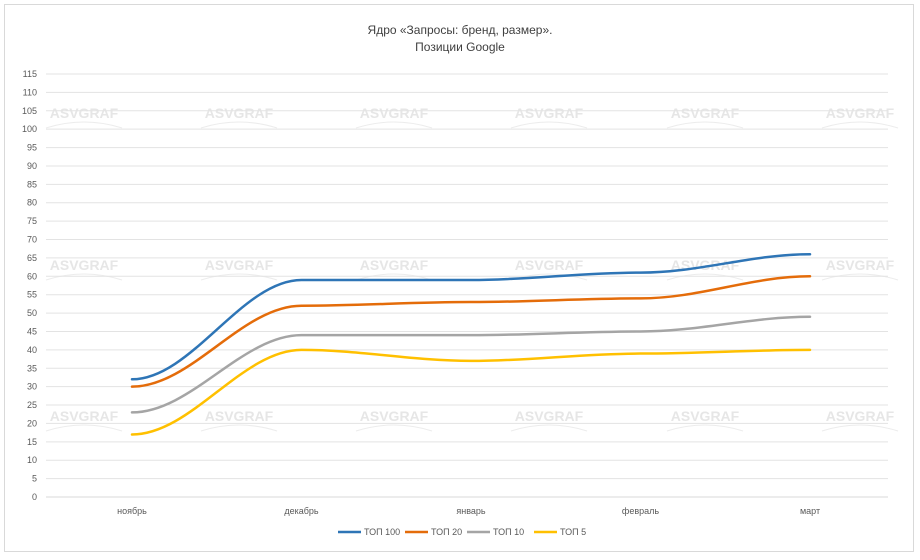  I want to click on y-tick-label: 85, so click(32, 184).